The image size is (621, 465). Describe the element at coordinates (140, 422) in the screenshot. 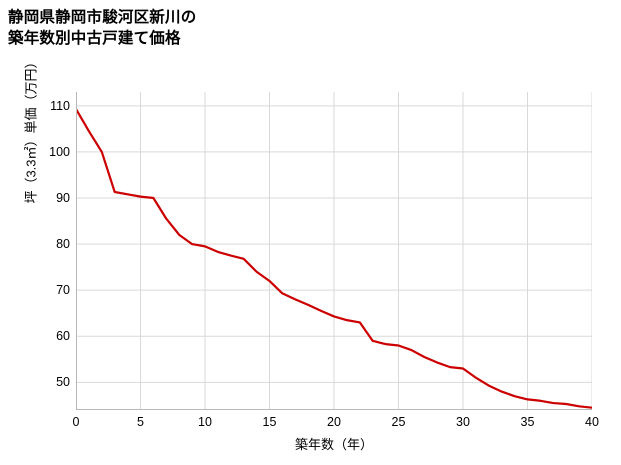

I see `x-tick-label: 5` at that location.